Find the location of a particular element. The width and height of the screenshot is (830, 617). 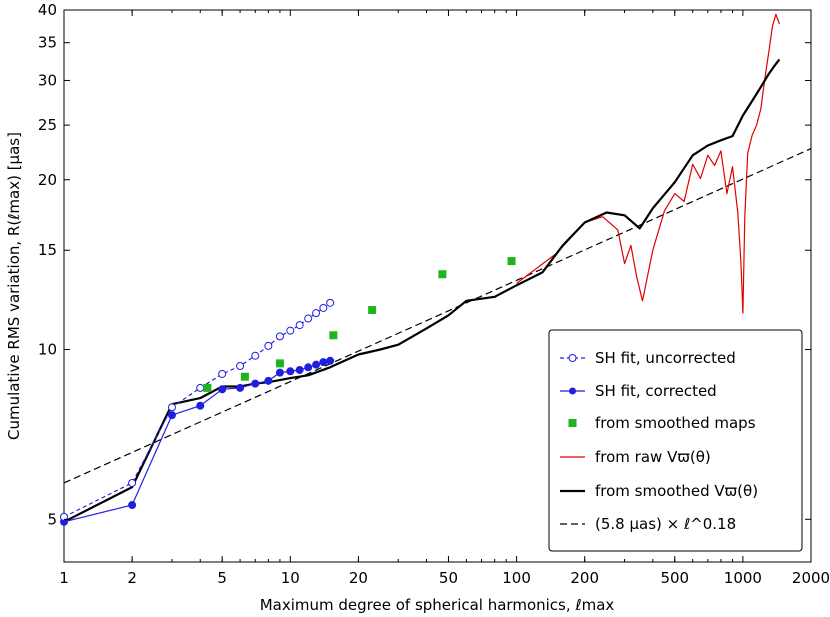

x-tick-label: 50 is located at coordinates (448, 578).